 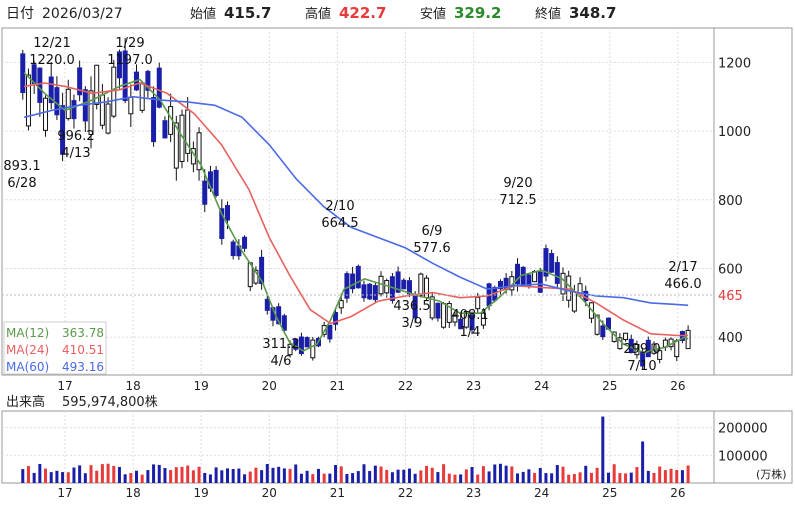 What do you see at coordinates (27, 350) in the screenshot?
I see `legend-ma24-label: MA(24)` at bounding box center [27, 350].